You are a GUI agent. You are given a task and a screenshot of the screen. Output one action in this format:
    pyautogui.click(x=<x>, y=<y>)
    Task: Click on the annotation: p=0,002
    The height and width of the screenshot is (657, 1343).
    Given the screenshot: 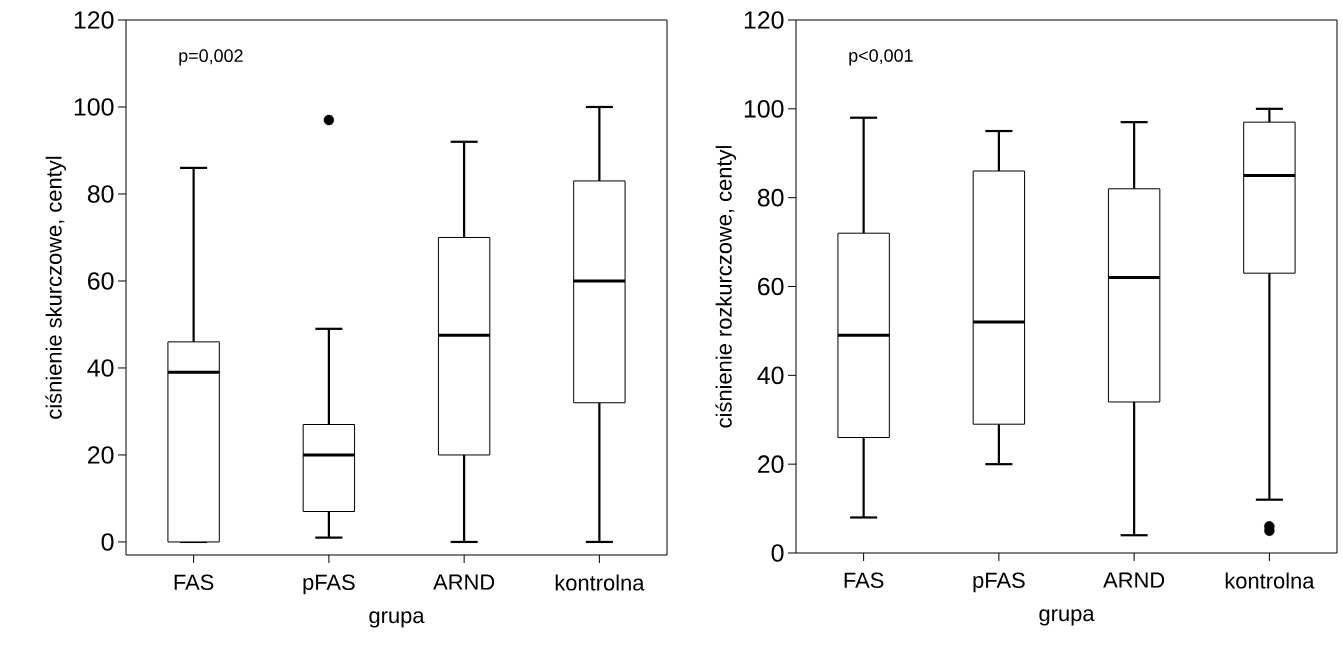 What is the action you would take?
    pyautogui.click(x=211, y=57)
    